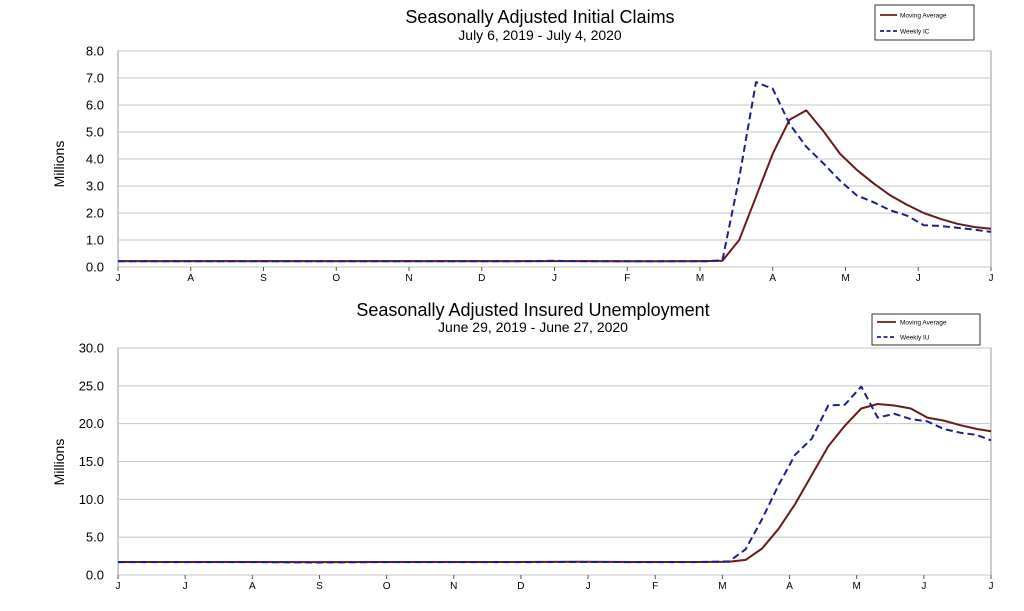  I want to click on y-tick-label: 3.0, so click(95, 186).